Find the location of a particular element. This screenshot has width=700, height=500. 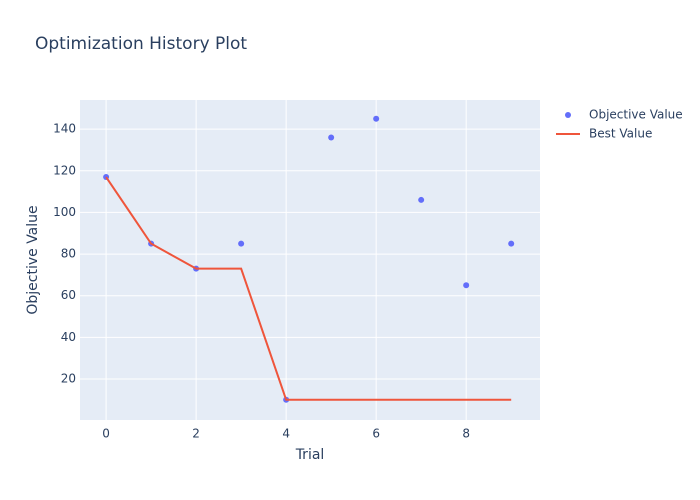

y-tick-label: 20 is located at coordinates (68, 378).